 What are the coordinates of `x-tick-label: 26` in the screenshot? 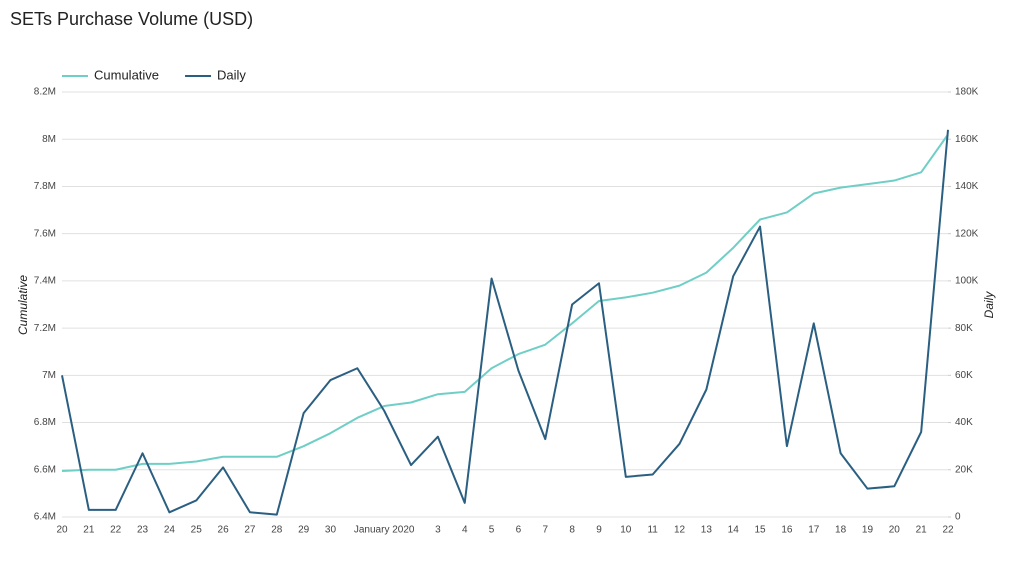 It's located at (224, 530).